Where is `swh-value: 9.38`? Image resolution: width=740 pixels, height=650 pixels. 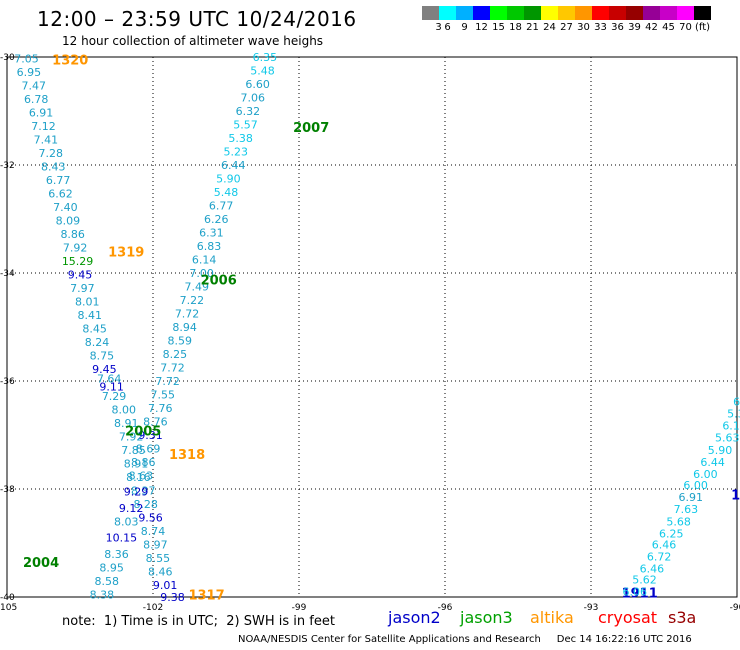 swh-value: 9.38 is located at coordinates (172, 597).